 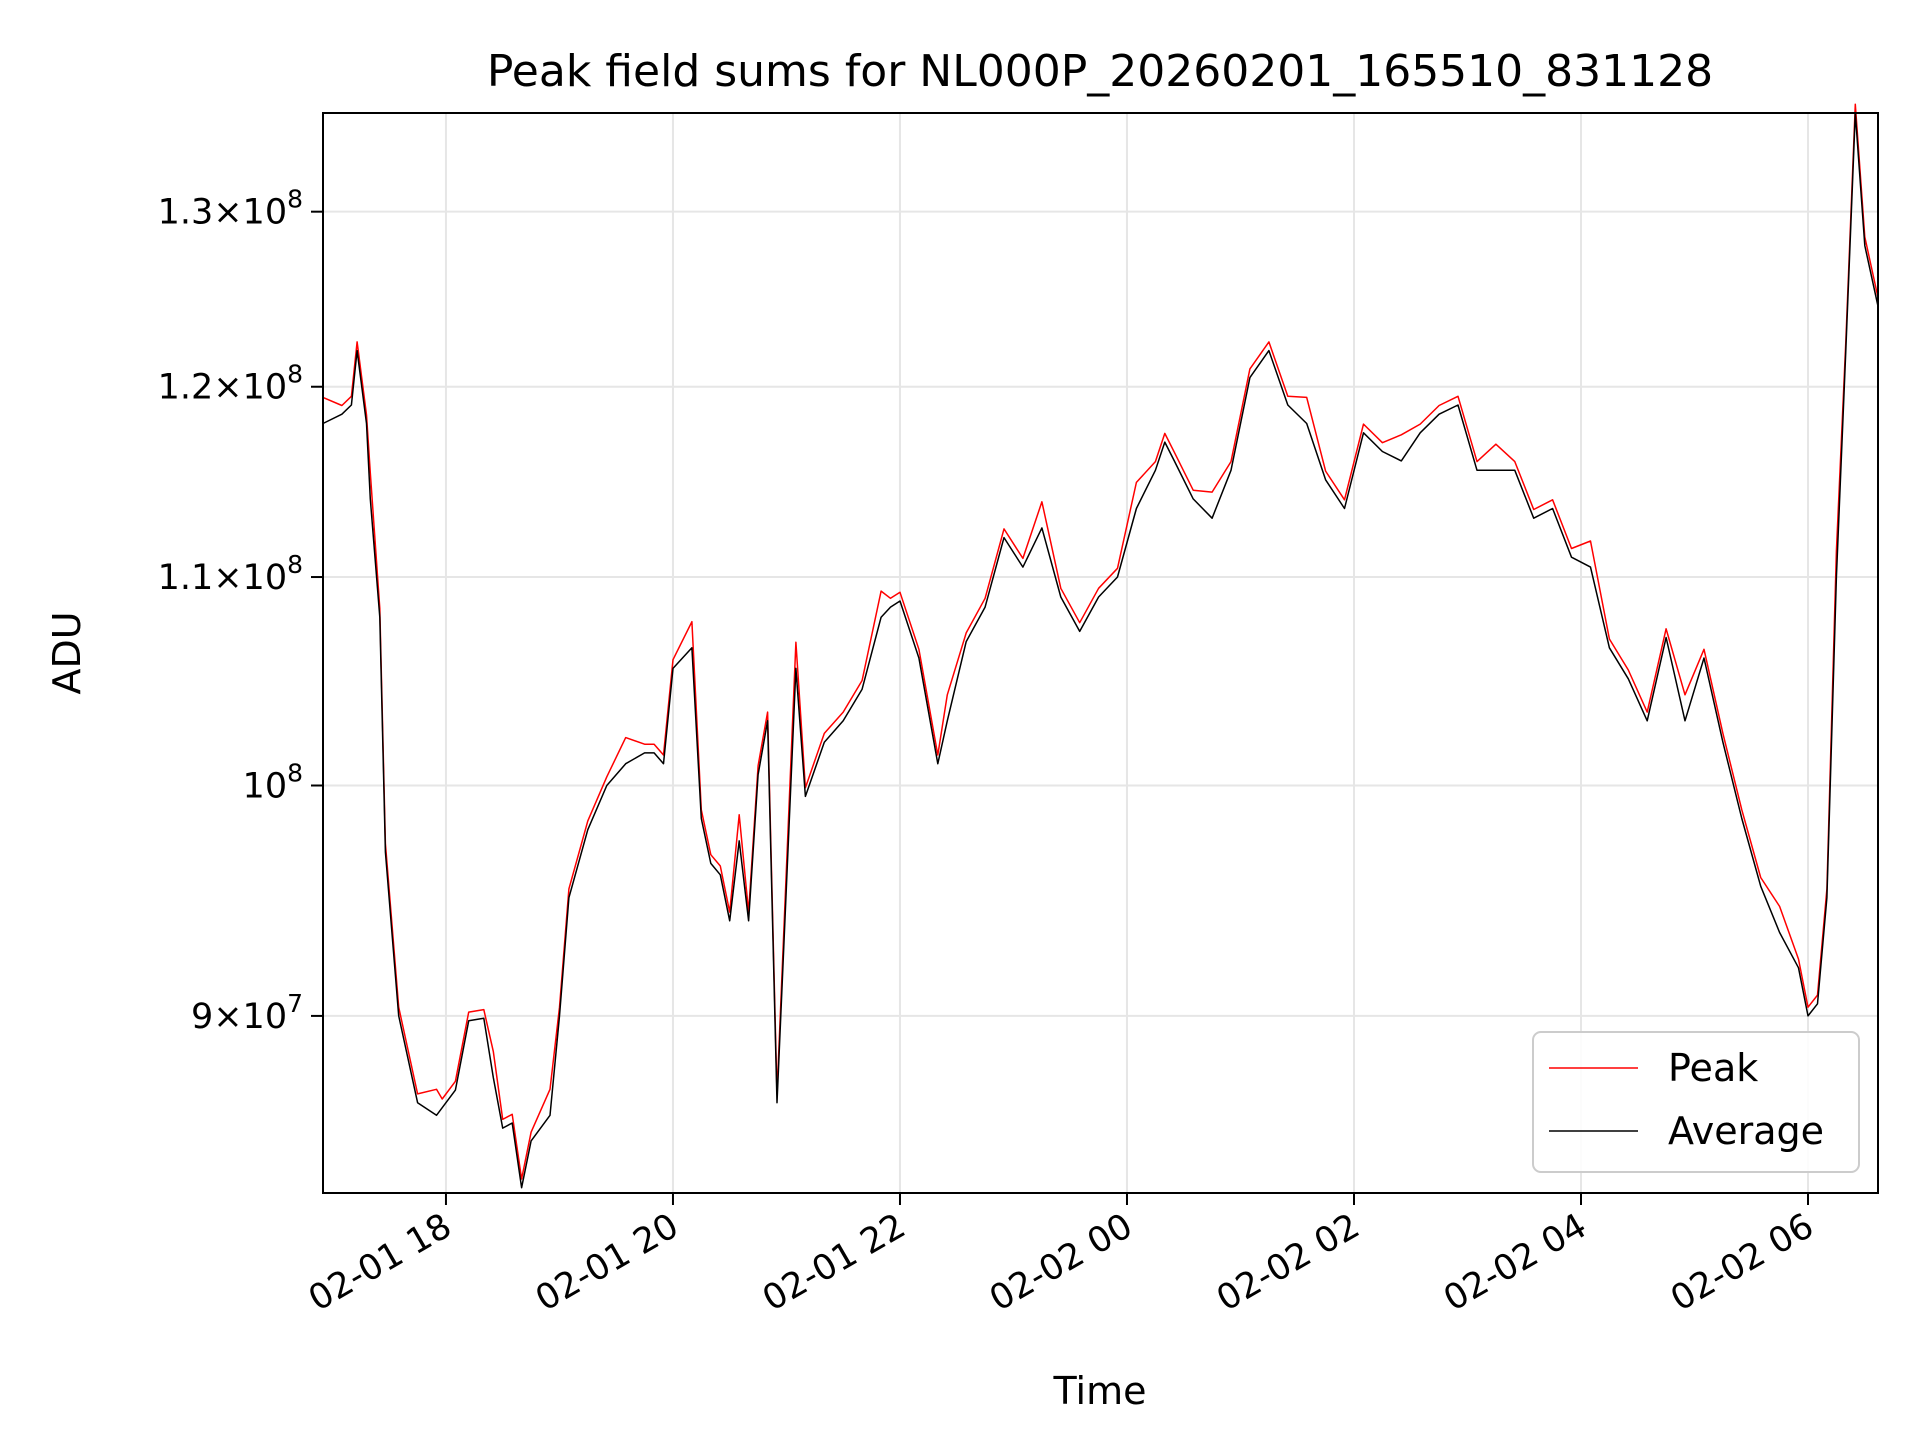 I want to click on legend-label-peak: Peak, so click(x=1713, y=1068).